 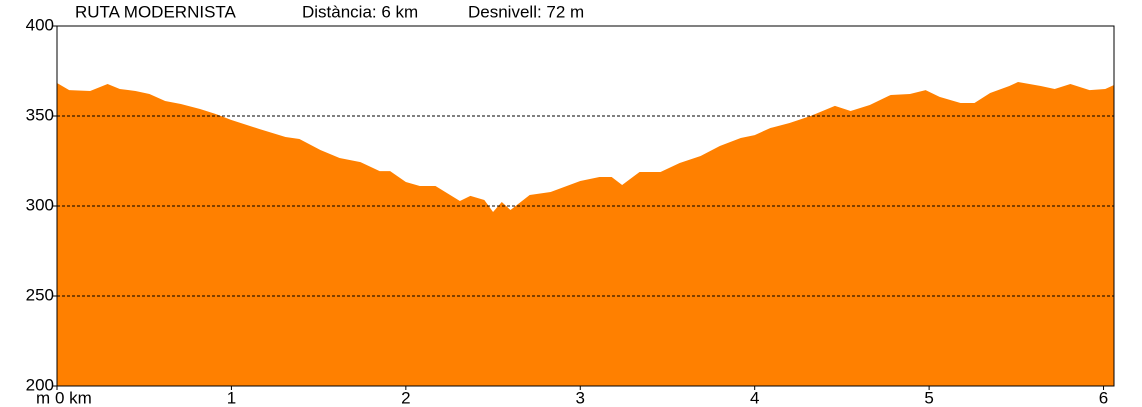 I want to click on x-tick-label: 2, so click(x=405, y=397).